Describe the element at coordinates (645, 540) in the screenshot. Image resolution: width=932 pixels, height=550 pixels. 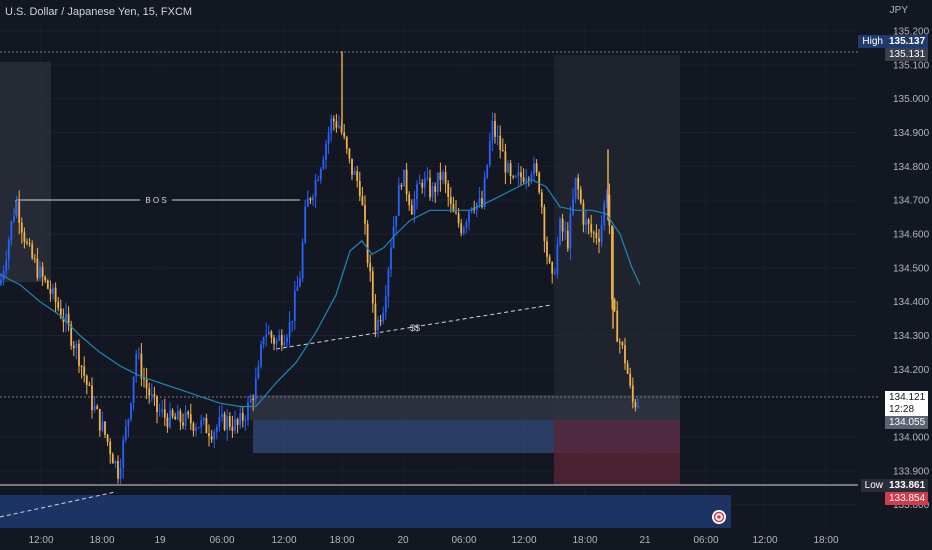
I see `time-tick-label: 21` at that location.